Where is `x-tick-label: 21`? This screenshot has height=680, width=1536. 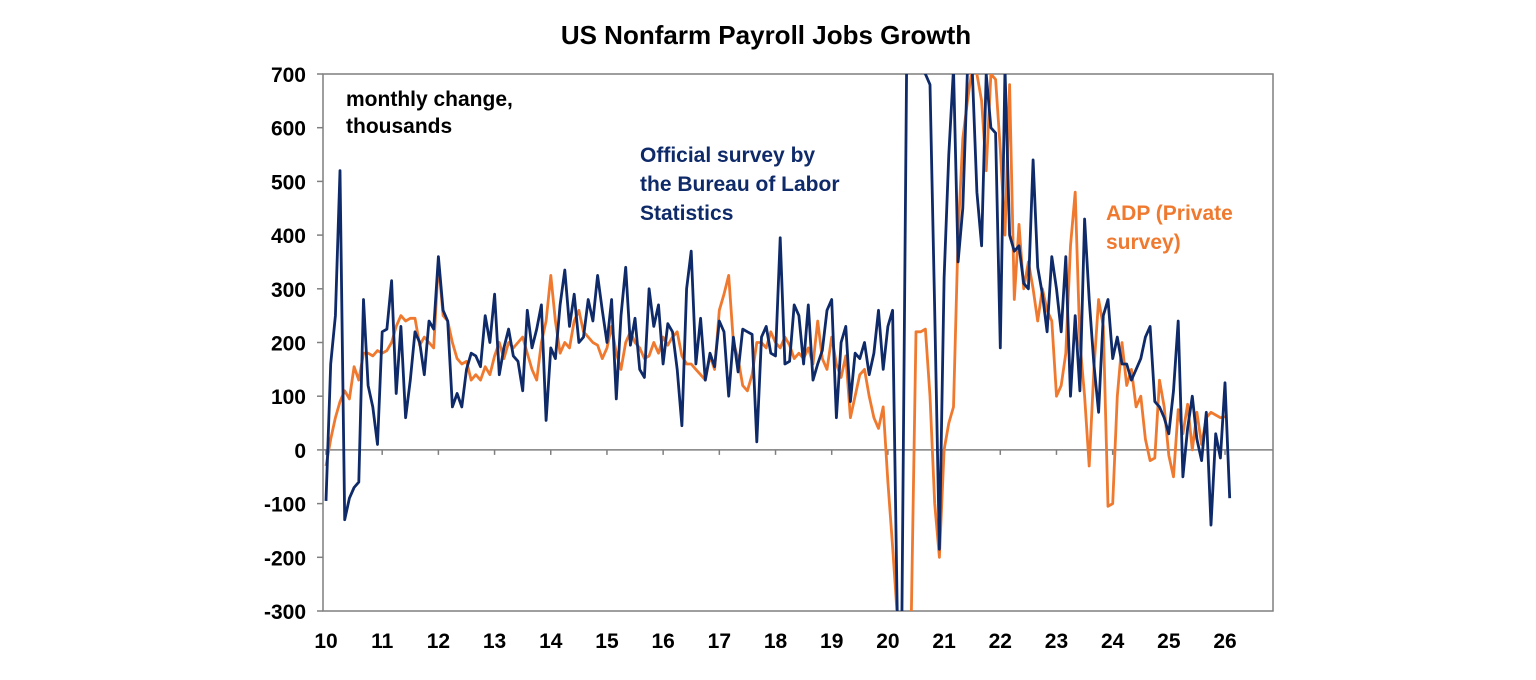
x-tick-label: 21 is located at coordinates (944, 641).